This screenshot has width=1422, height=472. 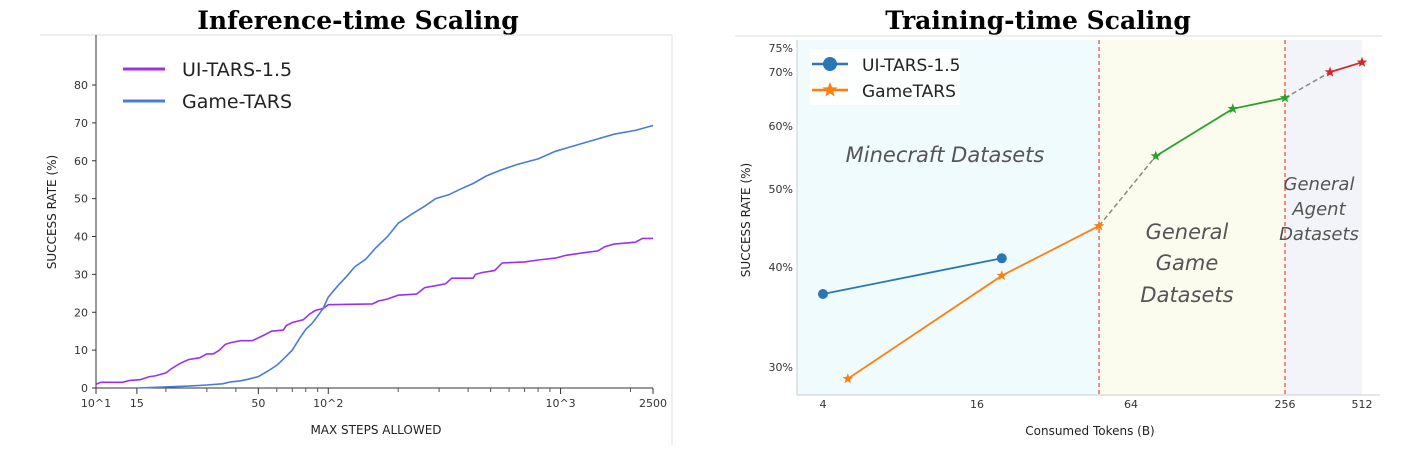 I want to click on series-line-ui-tars-1.5, so click(x=374, y=311).